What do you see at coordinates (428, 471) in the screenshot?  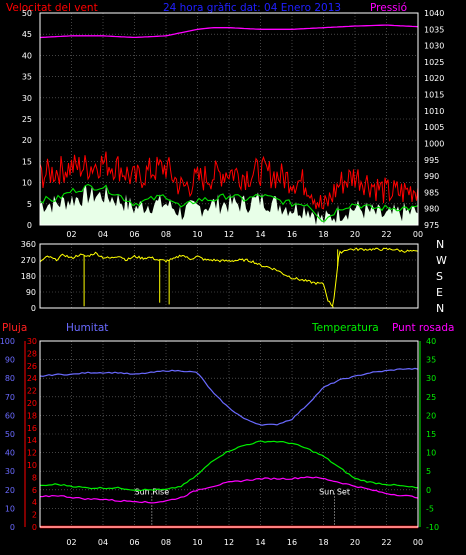 I see `temperature-tick-label: 5` at bounding box center [428, 471].